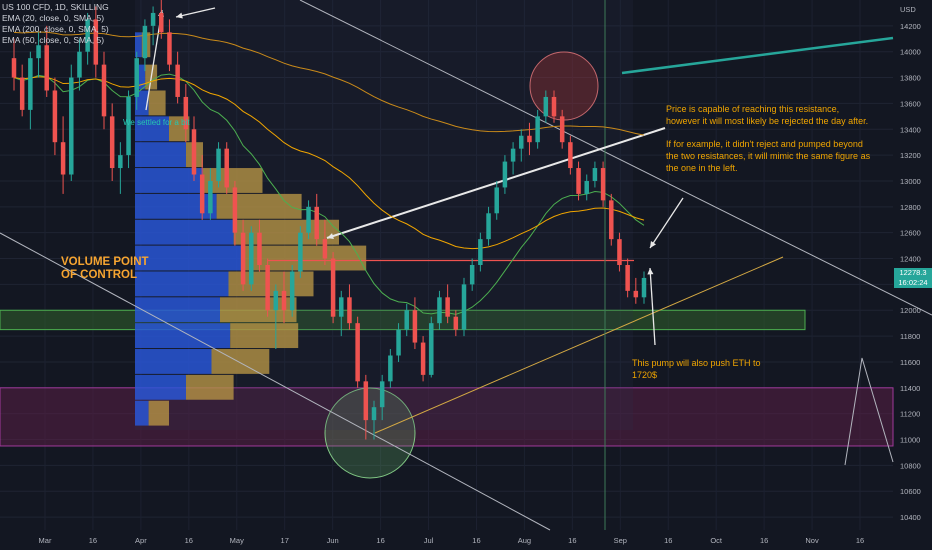 Image resolution: width=932 pixels, height=550 pixels. Describe the element at coordinates (716, 540) in the screenshot. I see `x-tick-label: Oct` at that location.